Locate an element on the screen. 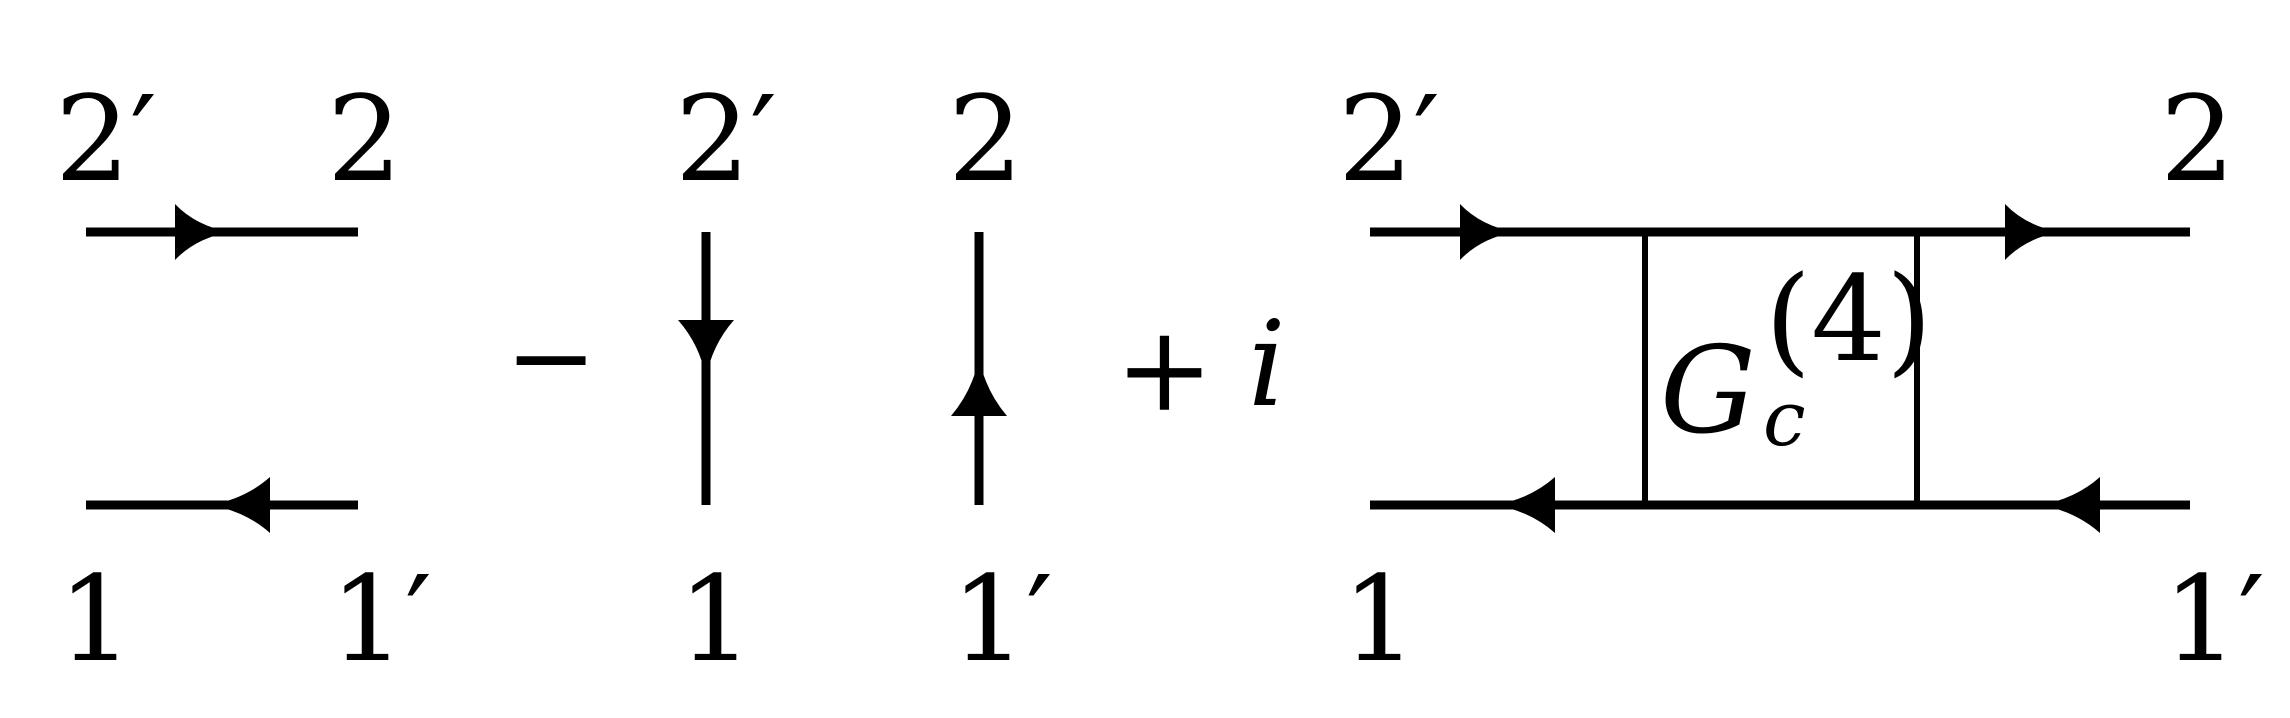  vertex-subscript: c is located at coordinates (1784, 418).